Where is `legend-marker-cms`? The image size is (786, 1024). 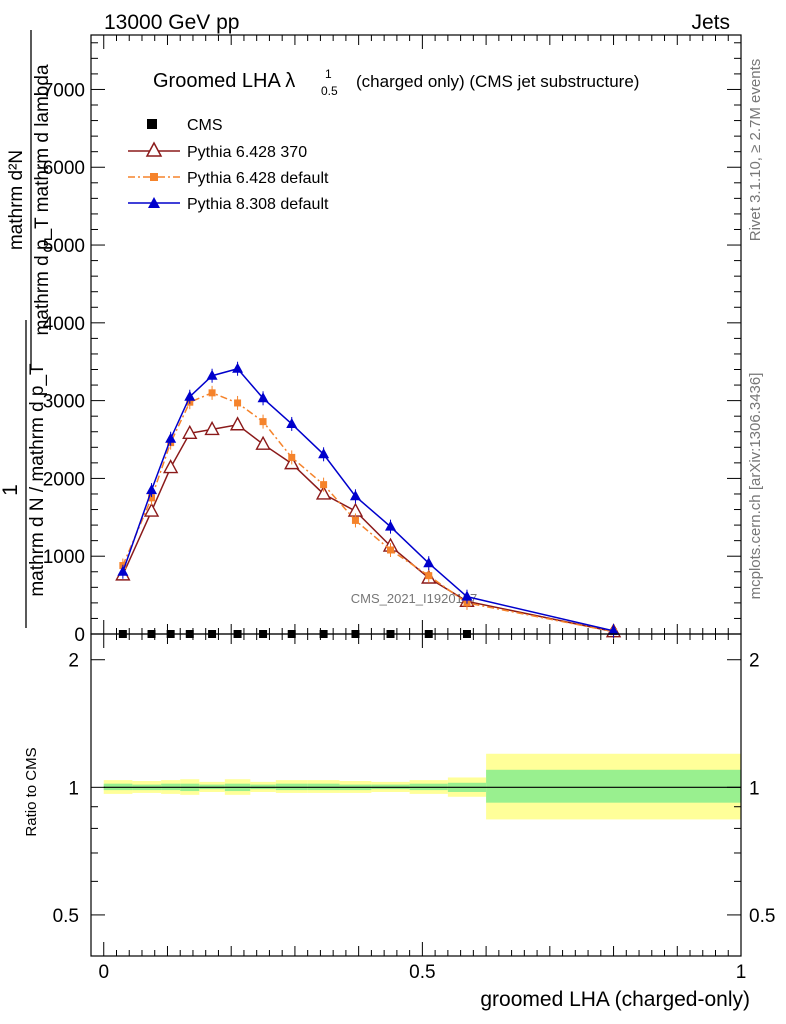 legend-marker-cms is located at coordinates (152, 124).